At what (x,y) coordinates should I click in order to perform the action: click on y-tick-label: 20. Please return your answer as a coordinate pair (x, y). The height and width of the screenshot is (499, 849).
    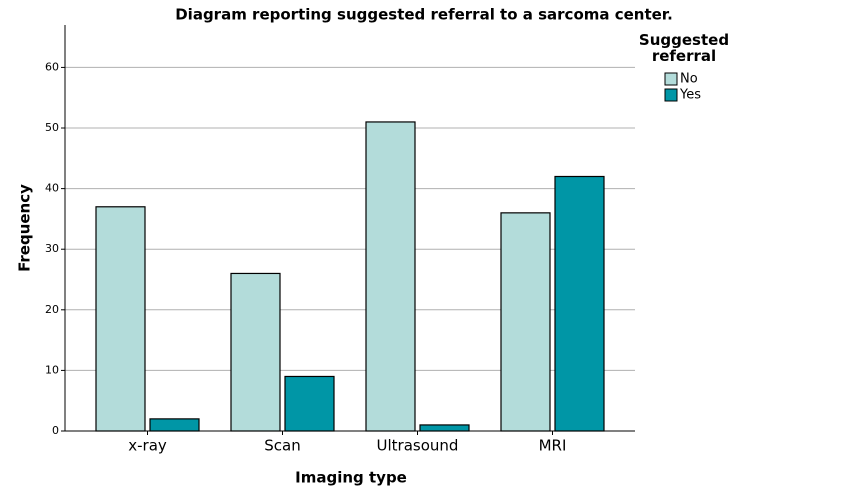
    Looking at the image, I should click on (52, 309).